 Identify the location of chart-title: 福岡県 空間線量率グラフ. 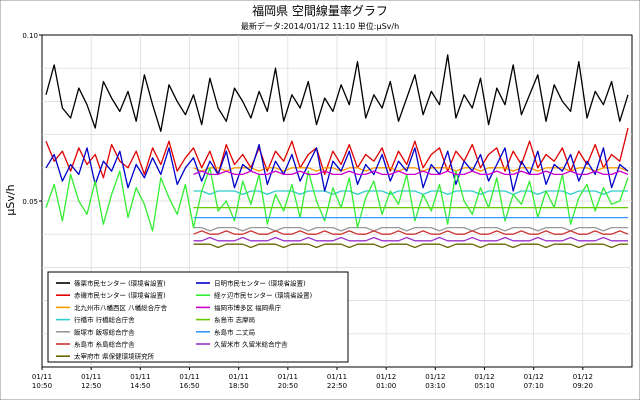
(320, 10).